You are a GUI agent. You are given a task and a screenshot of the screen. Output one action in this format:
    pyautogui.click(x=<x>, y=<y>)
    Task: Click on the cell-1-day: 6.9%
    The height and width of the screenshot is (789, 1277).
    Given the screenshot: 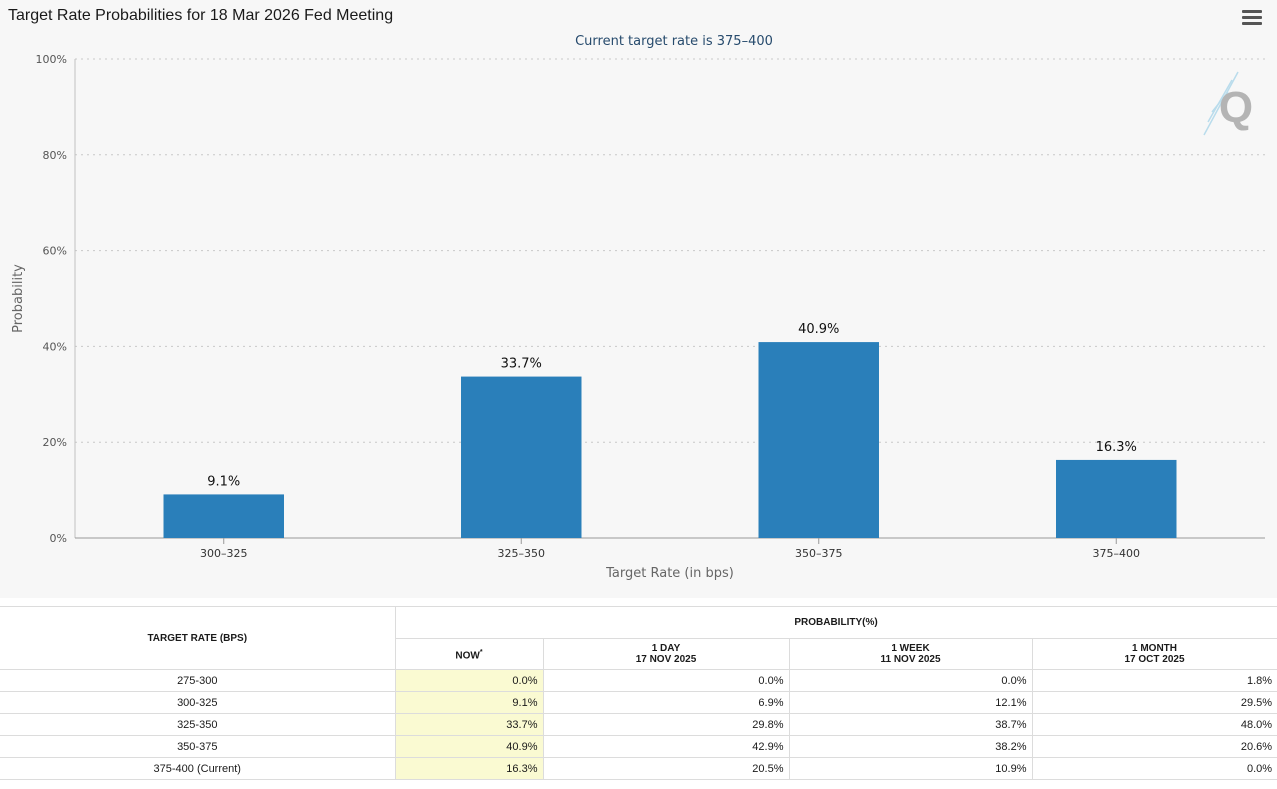 What is the action you would take?
    pyautogui.click(x=665, y=702)
    